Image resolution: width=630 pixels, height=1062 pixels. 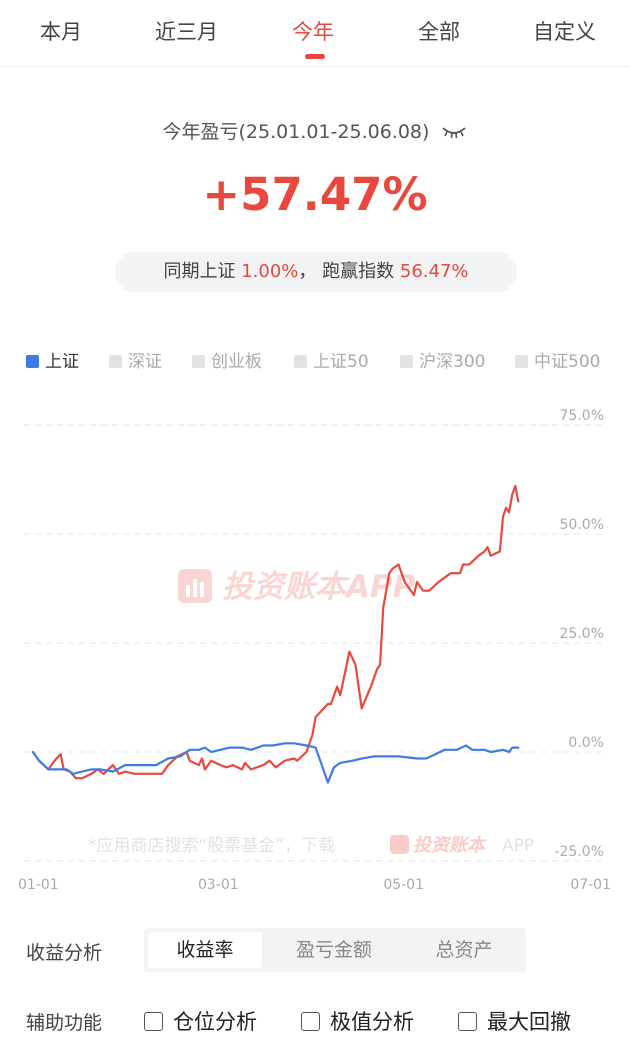 I want to click on checkbox-position-analysis: 仓位分析, so click(x=200, y=1021).